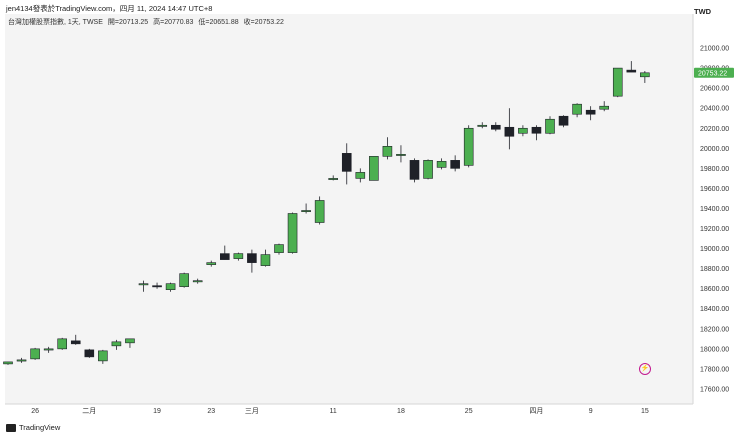 The height and width of the screenshot is (436, 740). Describe the element at coordinates (157, 411) in the screenshot. I see `x-tick-label: 19` at that location.